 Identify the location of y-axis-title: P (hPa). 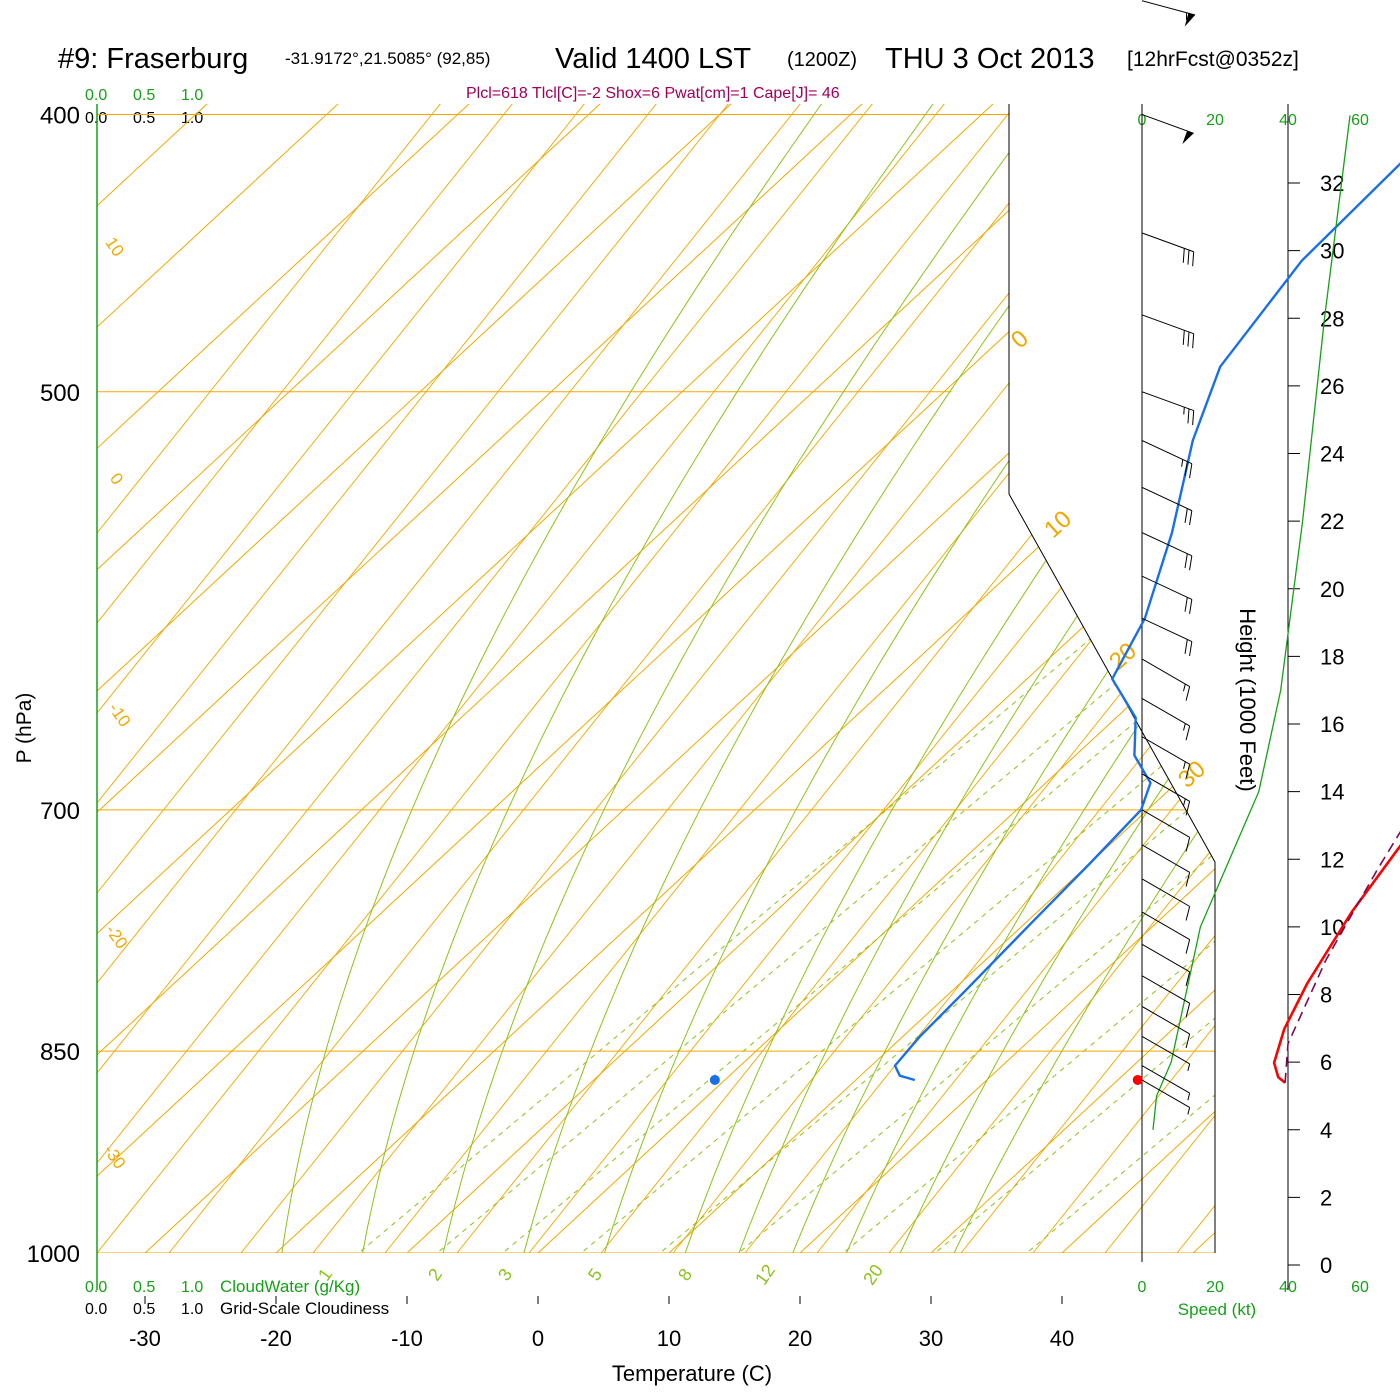
(24, 728).